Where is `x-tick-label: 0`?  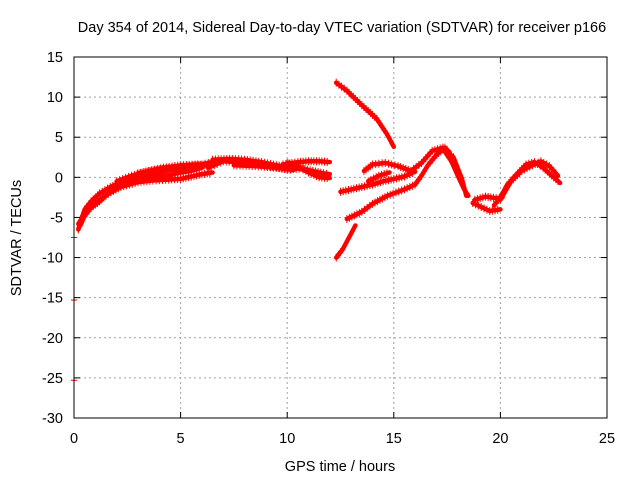
x-tick-label: 0 is located at coordinates (74, 439).